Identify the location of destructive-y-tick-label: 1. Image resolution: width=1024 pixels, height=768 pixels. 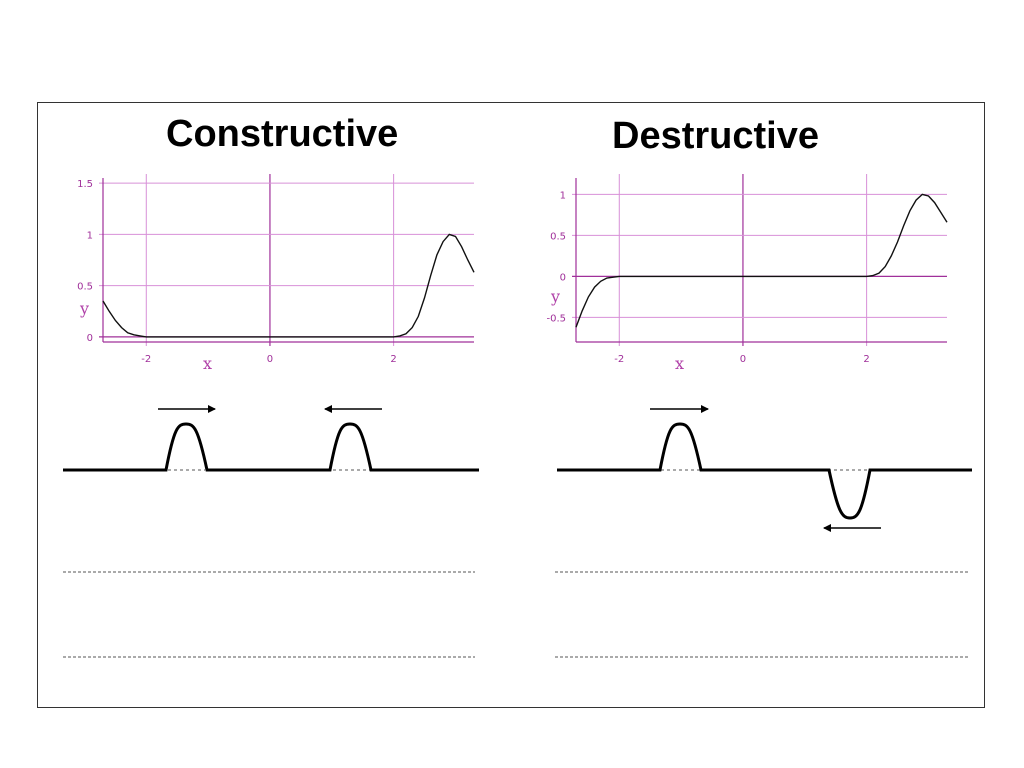
(563, 195).